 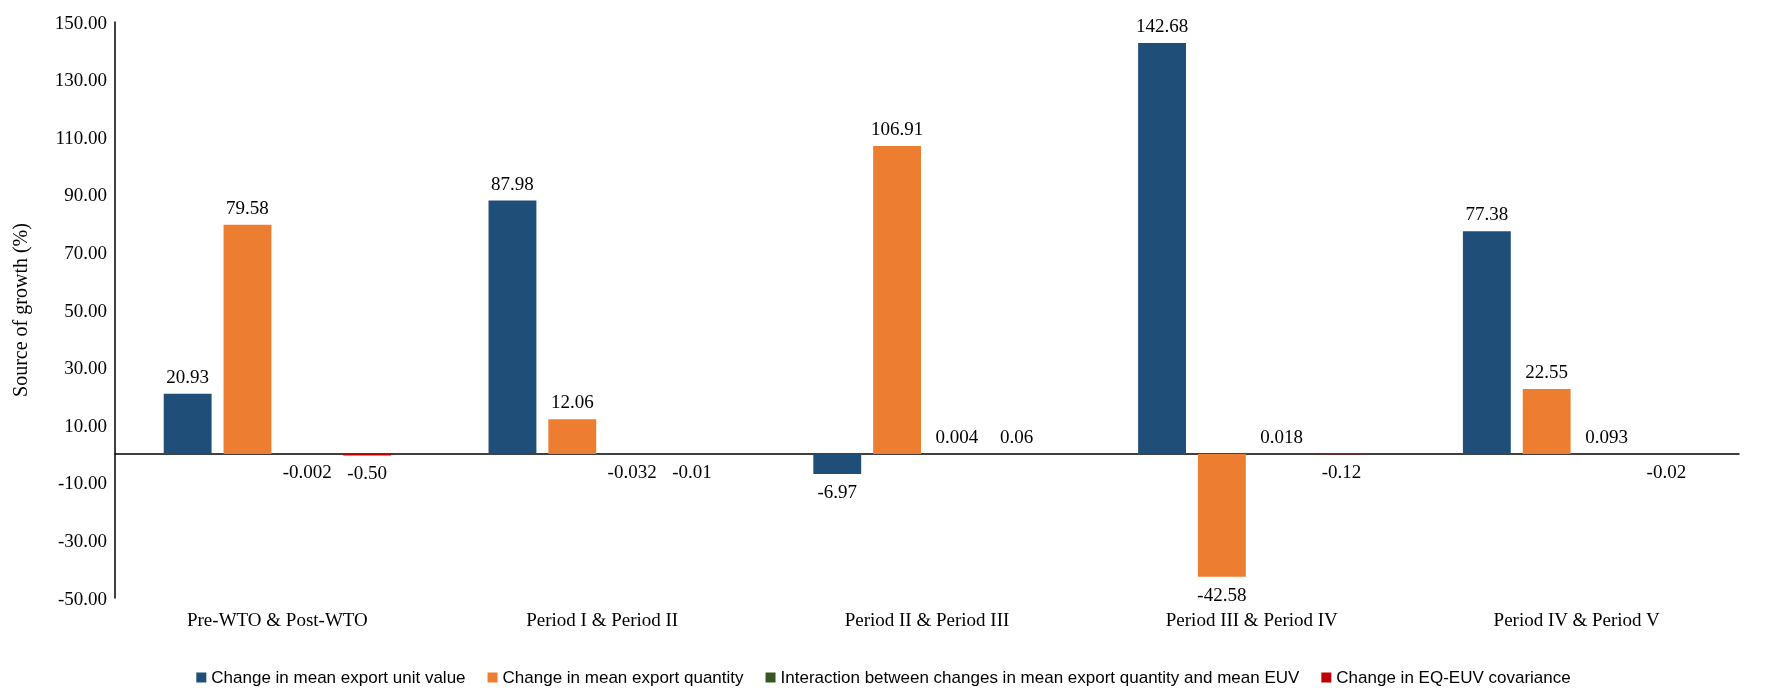 I want to click on data-label: 22.55, so click(x=1547, y=372).